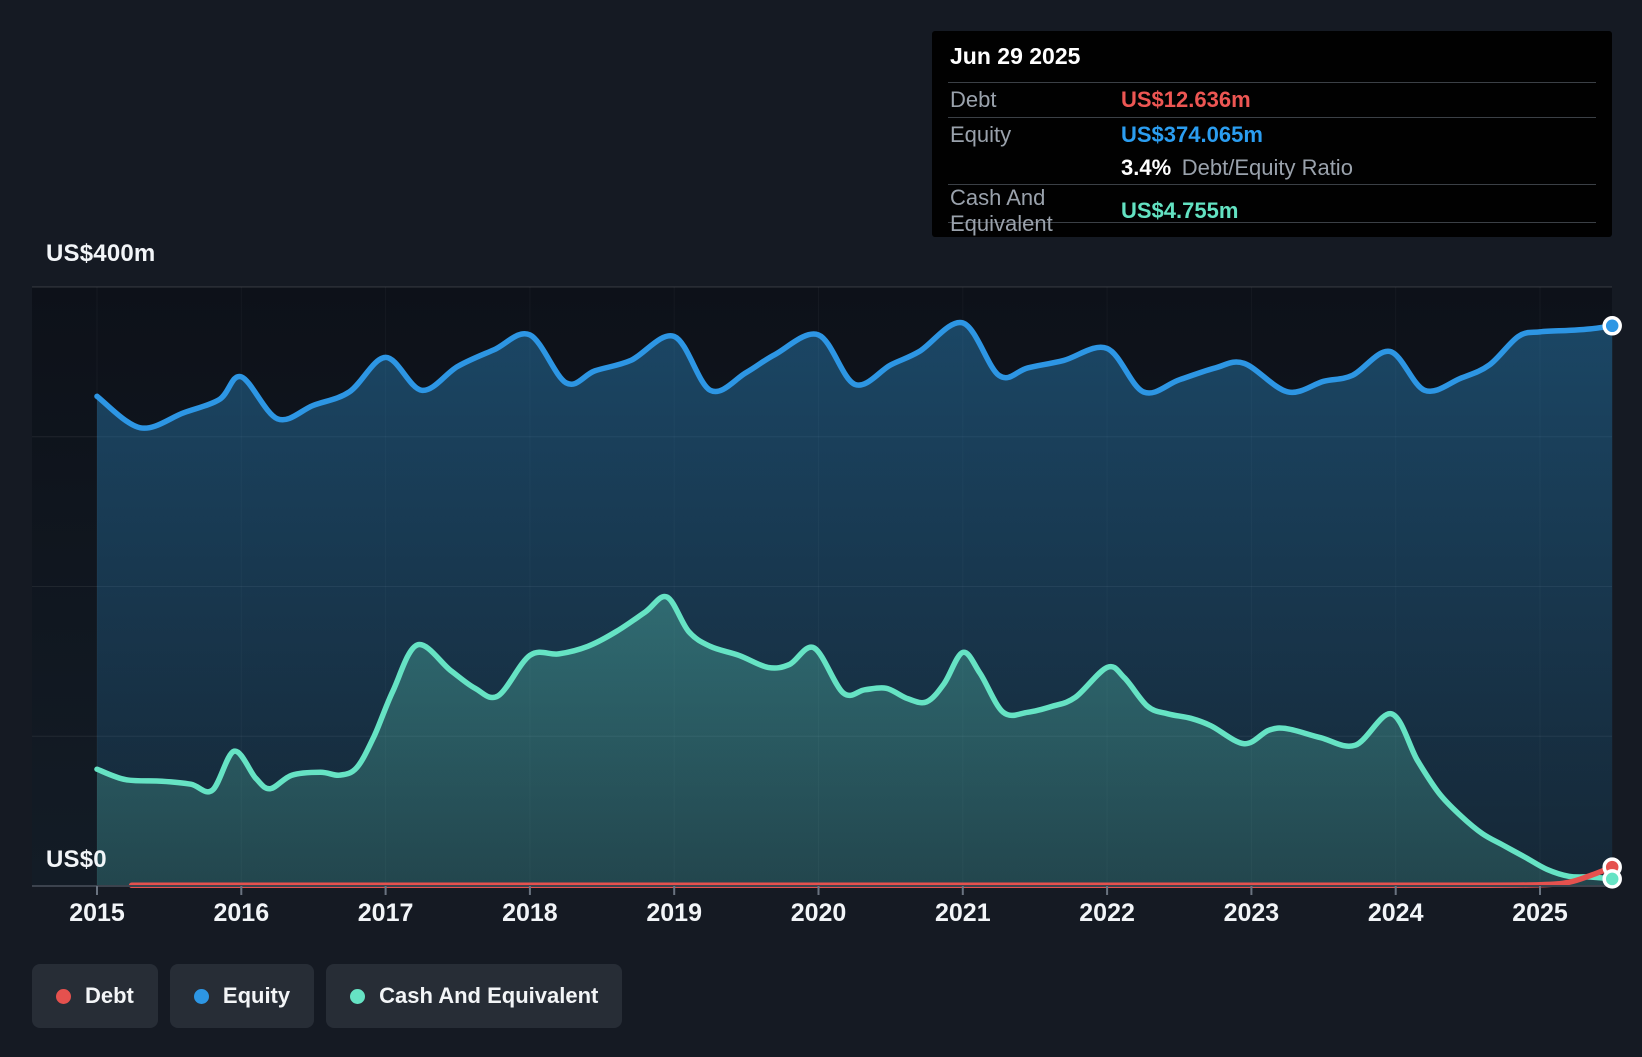 The height and width of the screenshot is (1057, 1642). What do you see at coordinates (674, 913) in the screenshot?
I see `x-axis-label-2019: 2019` at bounding box center [674, 913].